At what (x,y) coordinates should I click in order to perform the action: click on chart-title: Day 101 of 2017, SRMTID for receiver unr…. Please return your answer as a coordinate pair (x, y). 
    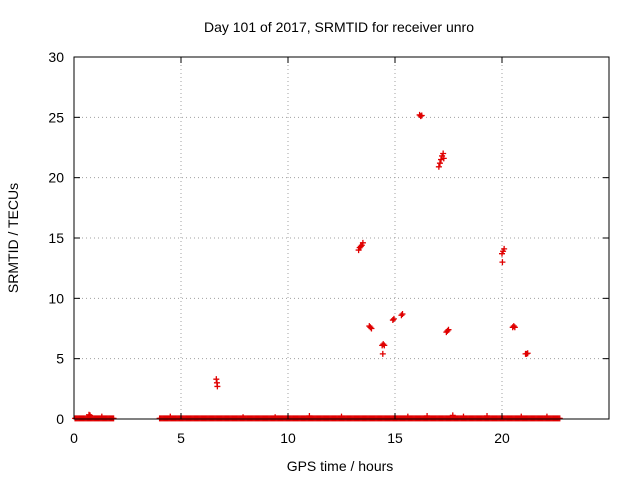
    Looking at the image, I should click on (339, 27).